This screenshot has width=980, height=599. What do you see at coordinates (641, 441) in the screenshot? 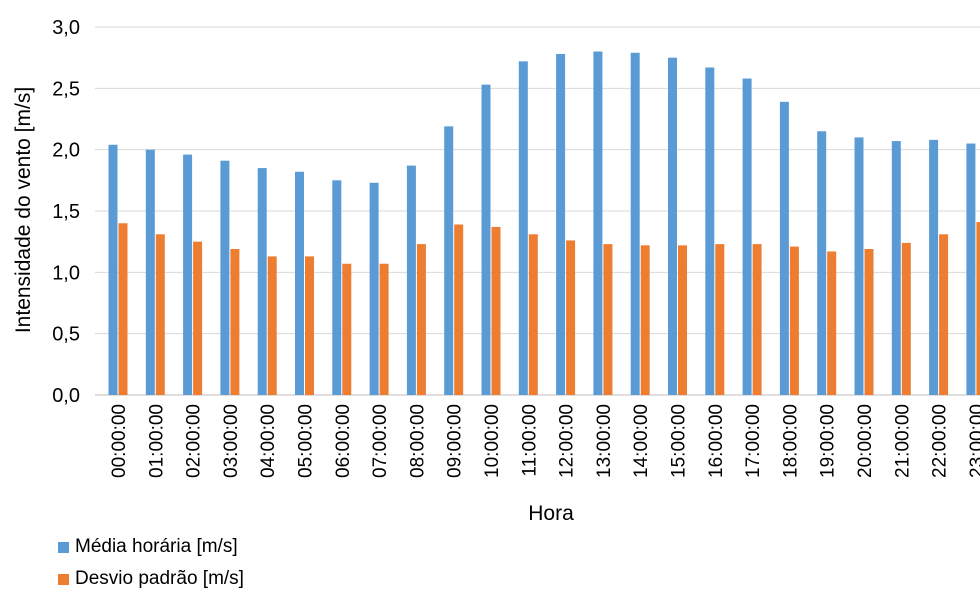
I see `x-tick-label: 14:00:00` at bounding box center [641, 441].